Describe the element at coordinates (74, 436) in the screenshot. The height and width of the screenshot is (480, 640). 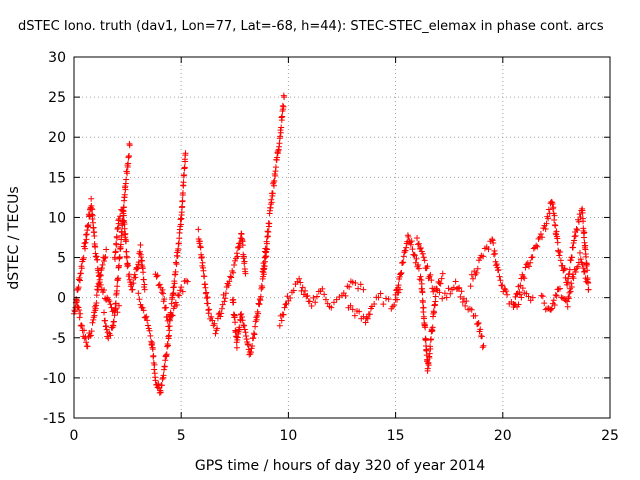
I see `x-tick-label: 0` at that location.